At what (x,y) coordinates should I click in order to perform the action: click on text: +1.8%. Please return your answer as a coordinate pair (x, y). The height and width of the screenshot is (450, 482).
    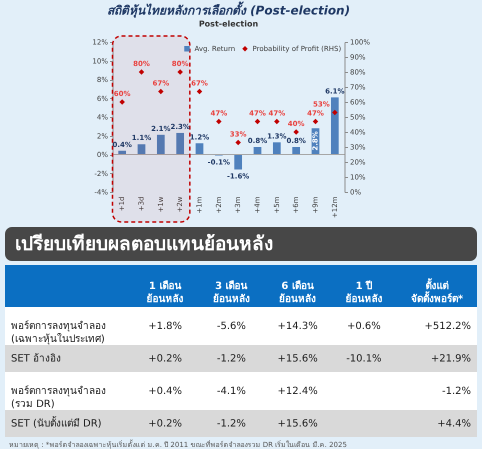
    Looking at the image, I should click on (165, 326).